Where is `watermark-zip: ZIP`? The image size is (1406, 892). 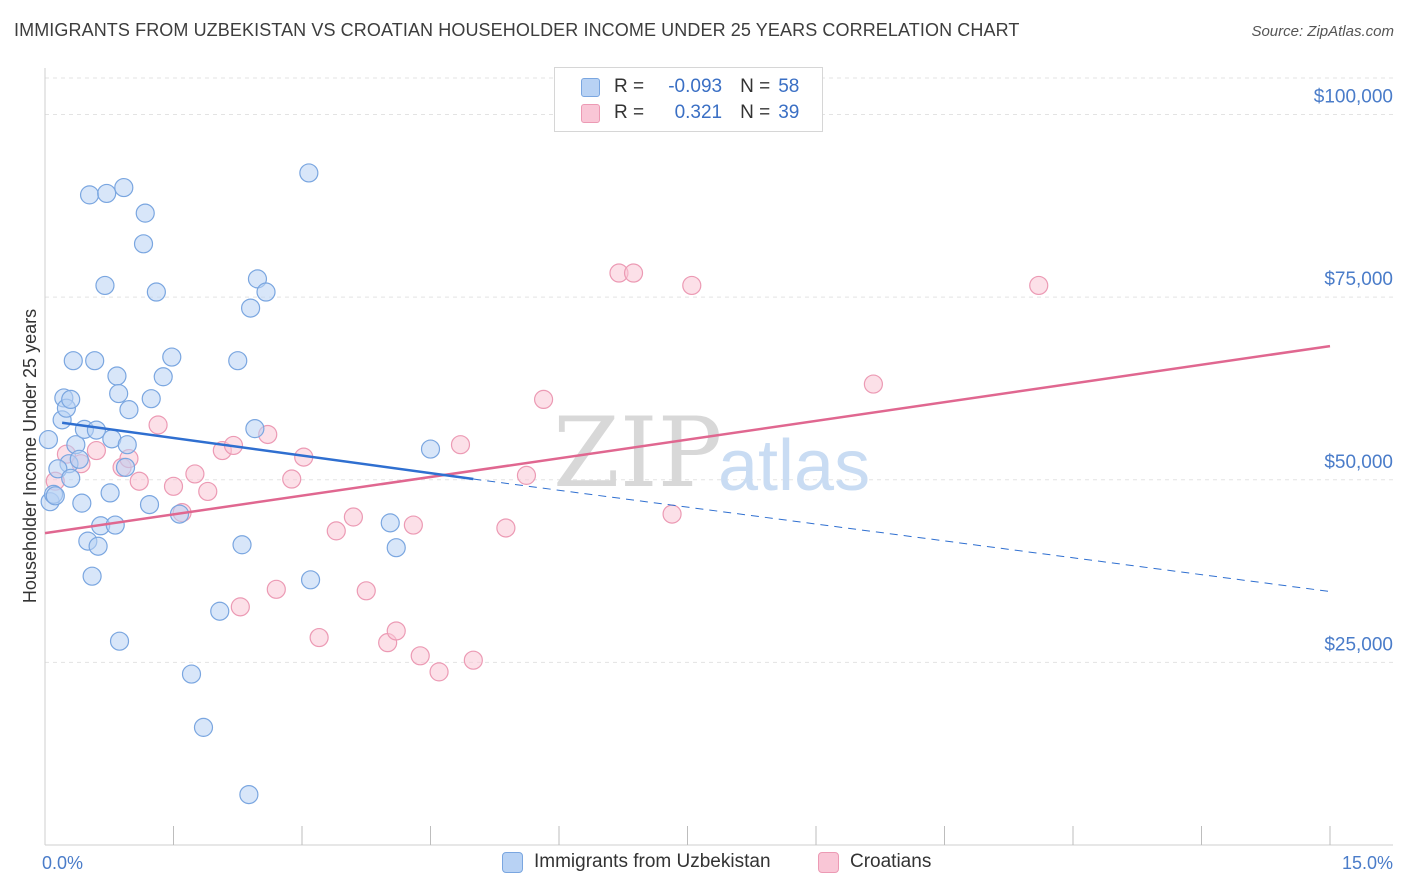
watermark-zip: ZIP is located at coordinates (637, 453).